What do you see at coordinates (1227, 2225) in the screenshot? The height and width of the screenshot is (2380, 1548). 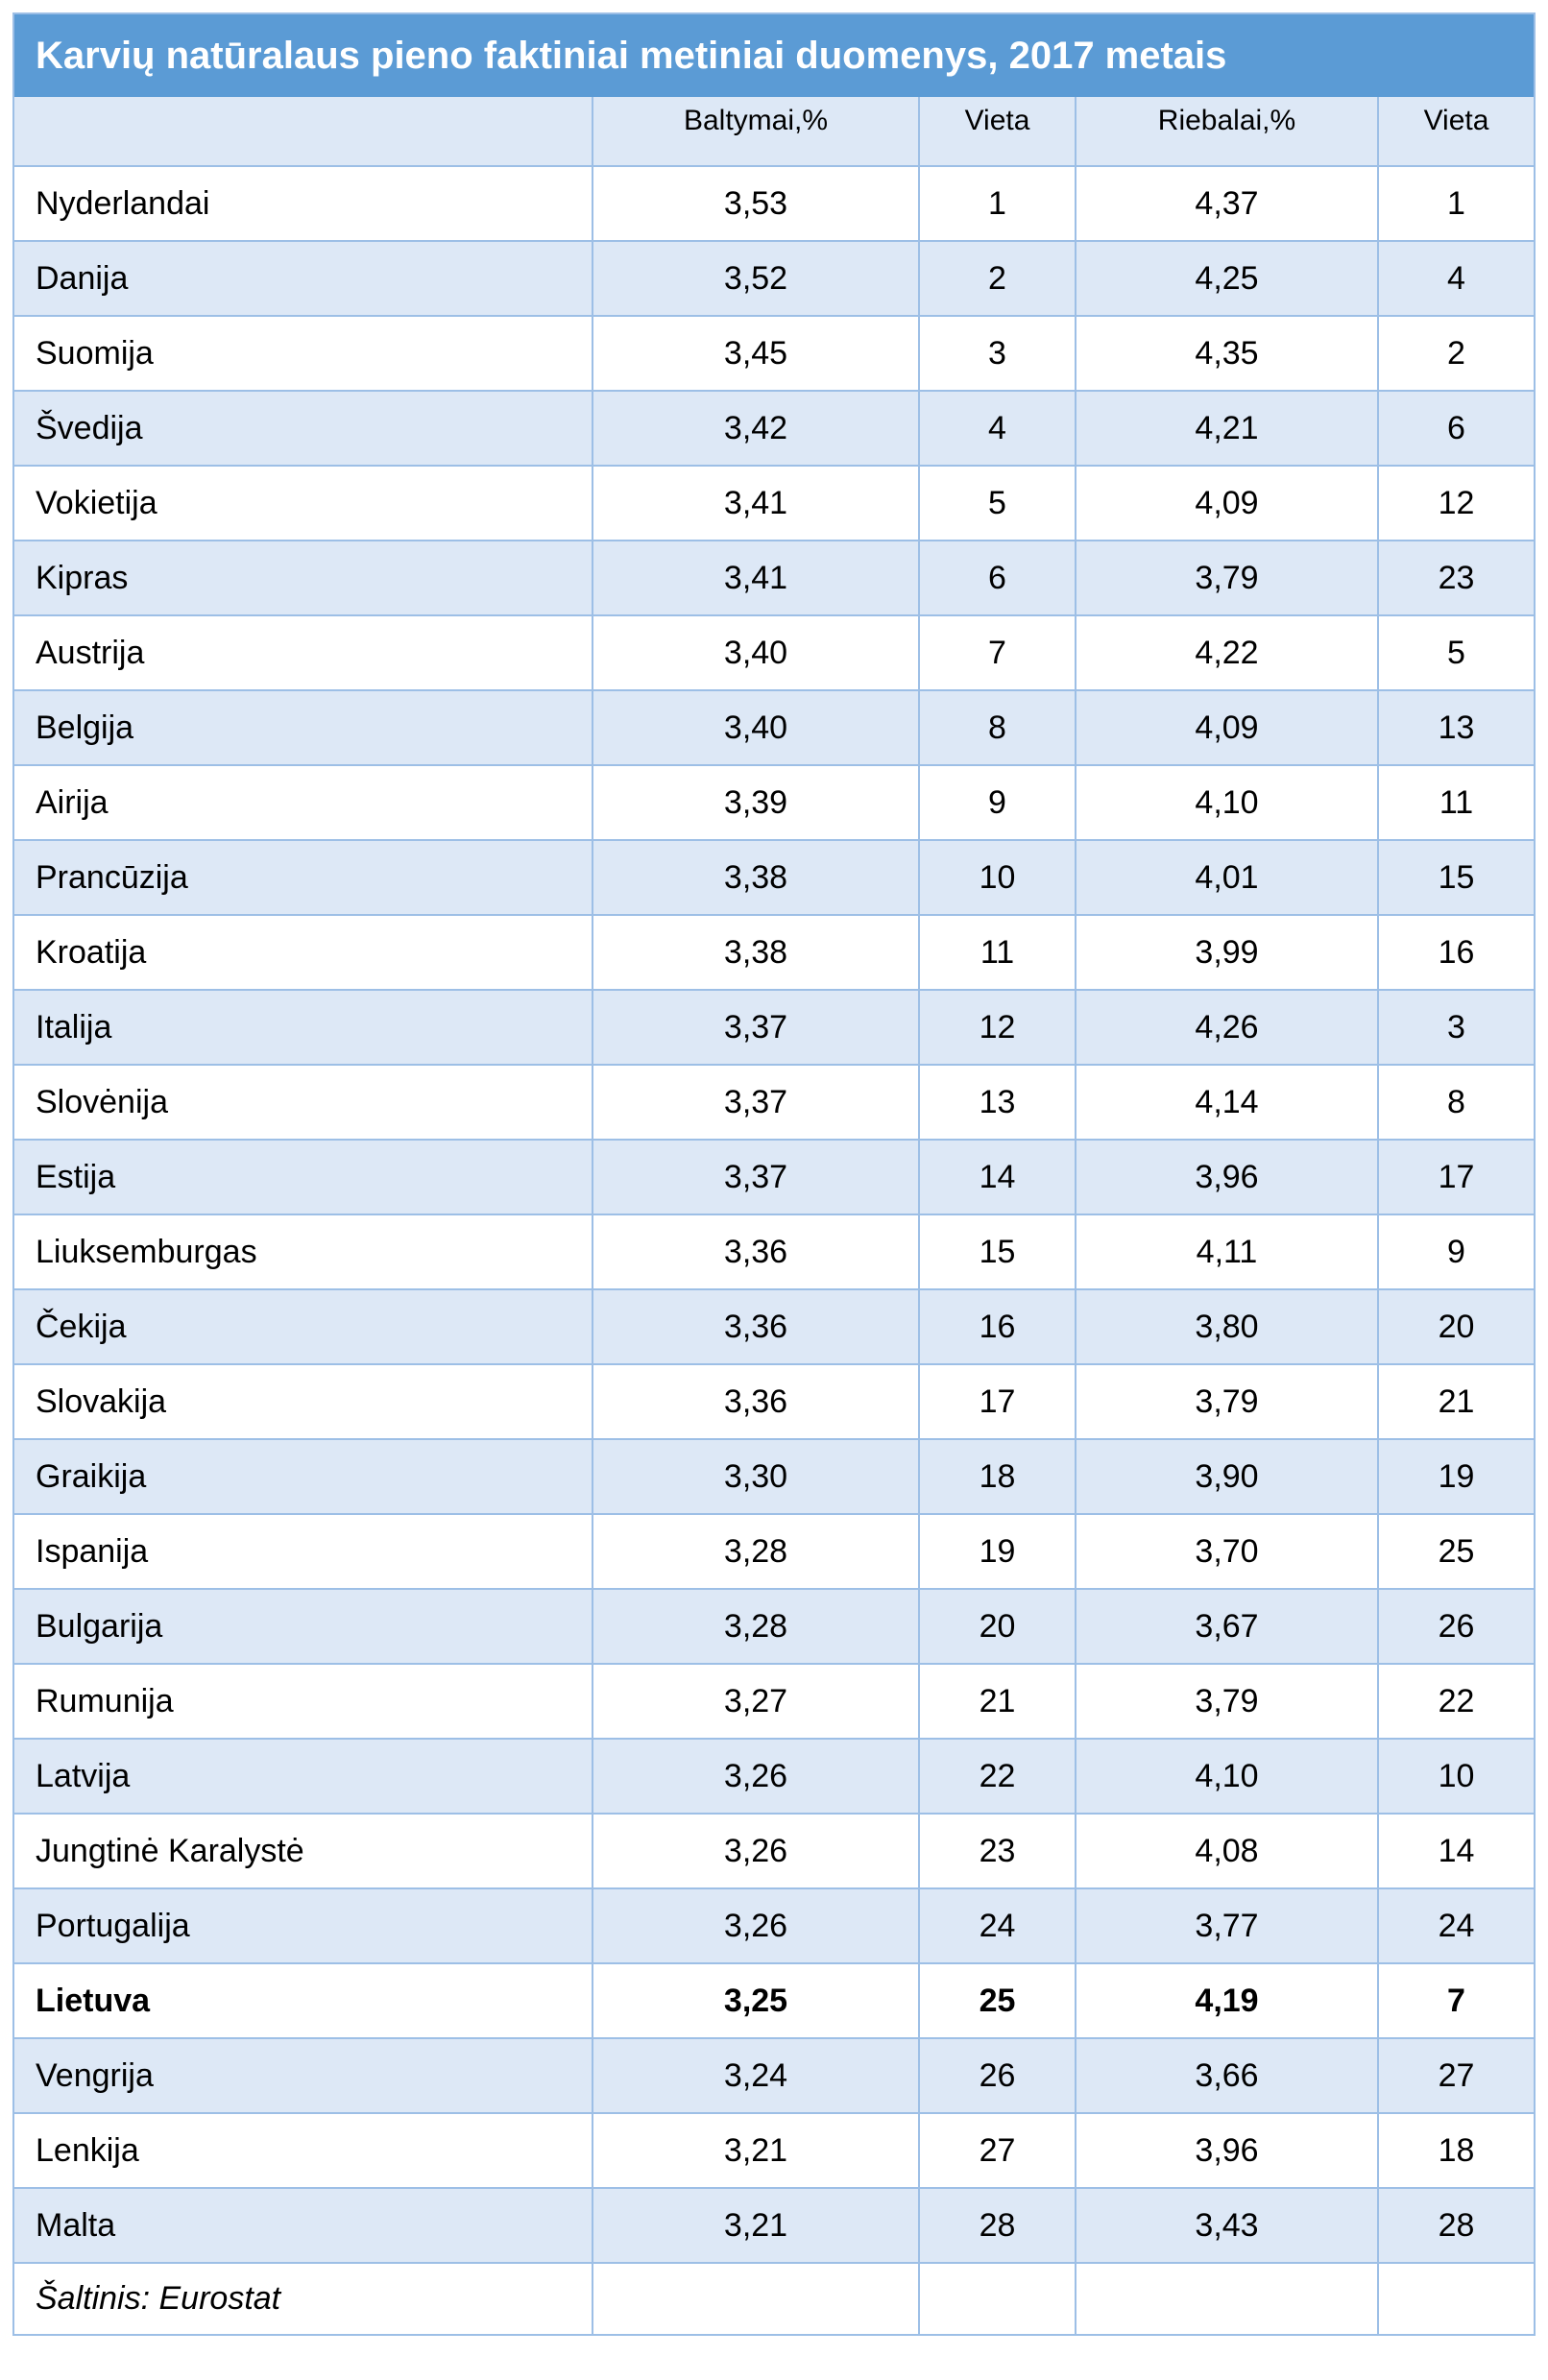 I see `fat-cell: 3,43` at bounding box center [1227, 2225].